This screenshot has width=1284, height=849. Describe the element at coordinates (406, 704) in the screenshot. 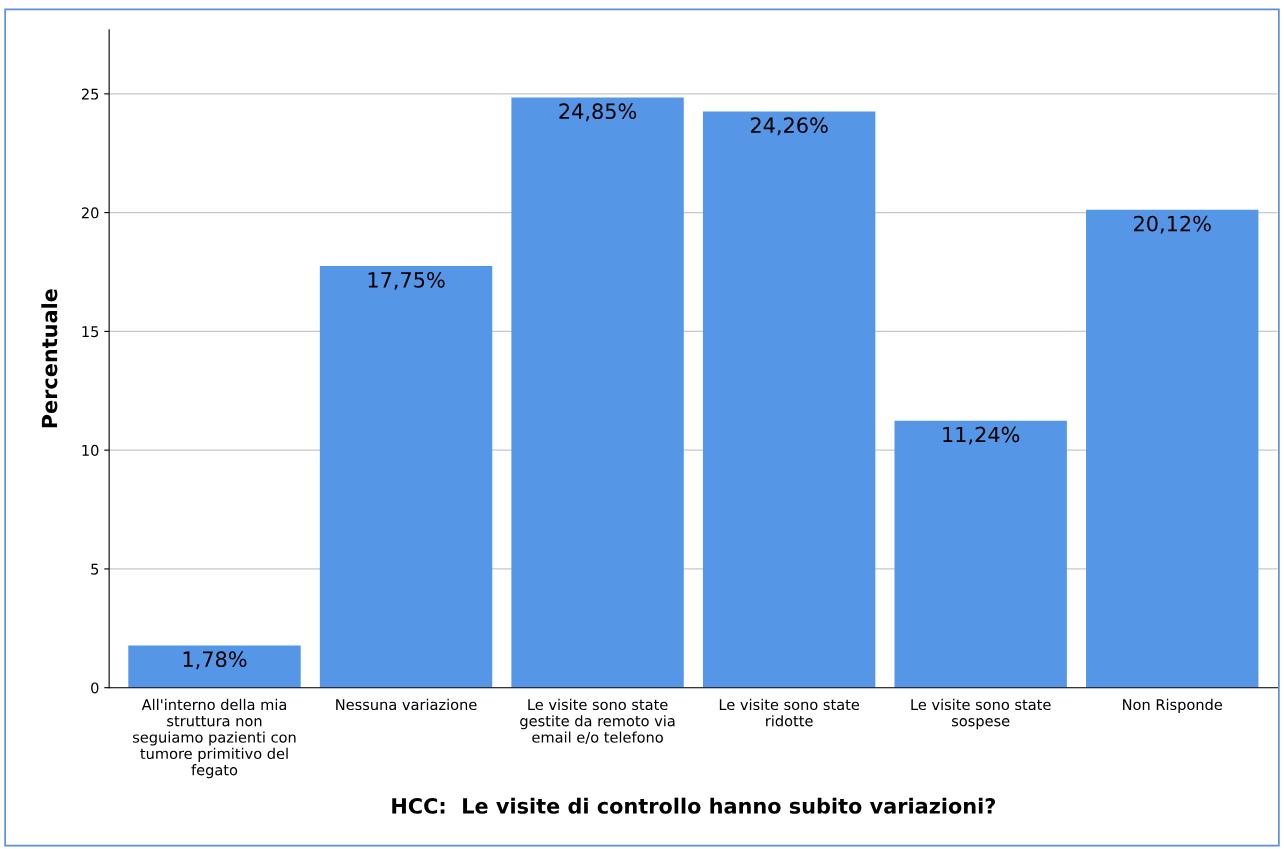

I see `x-tick-label: Nessuna variazione` at that location.